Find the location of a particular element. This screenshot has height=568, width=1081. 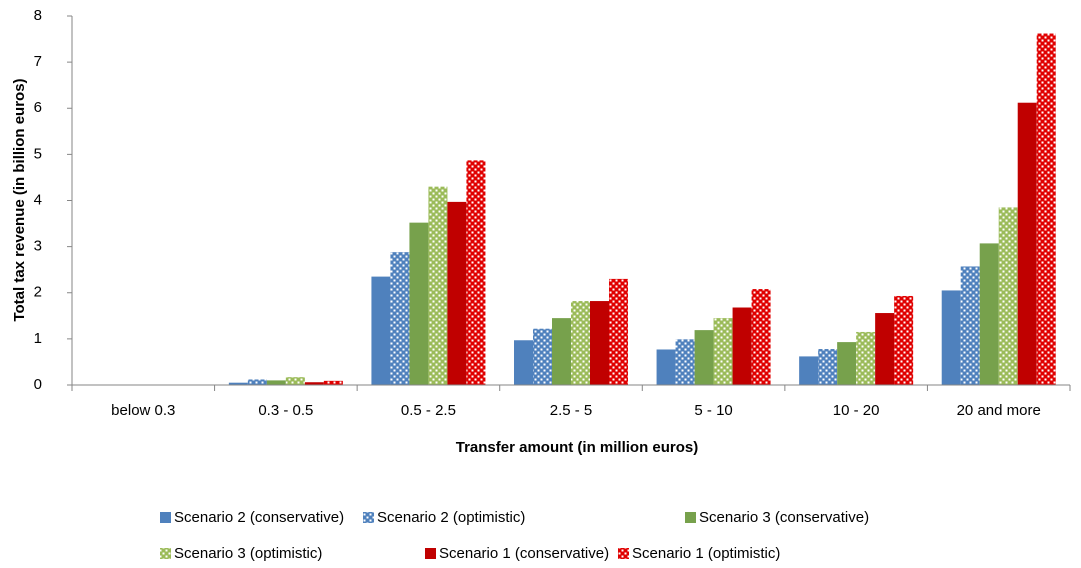

legend-item: Scenario 3 (conservative) is located at coordinates (777, 517).